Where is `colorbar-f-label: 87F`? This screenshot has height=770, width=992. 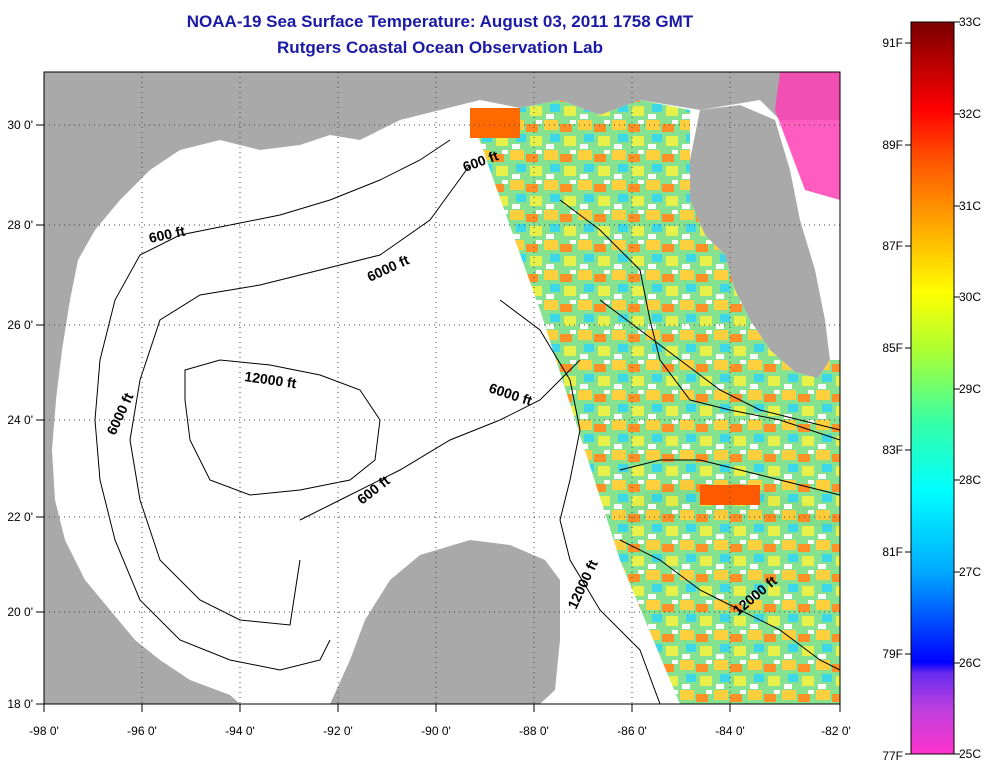 colorbar-f-label: 87F is located at coordinates (892, 246).